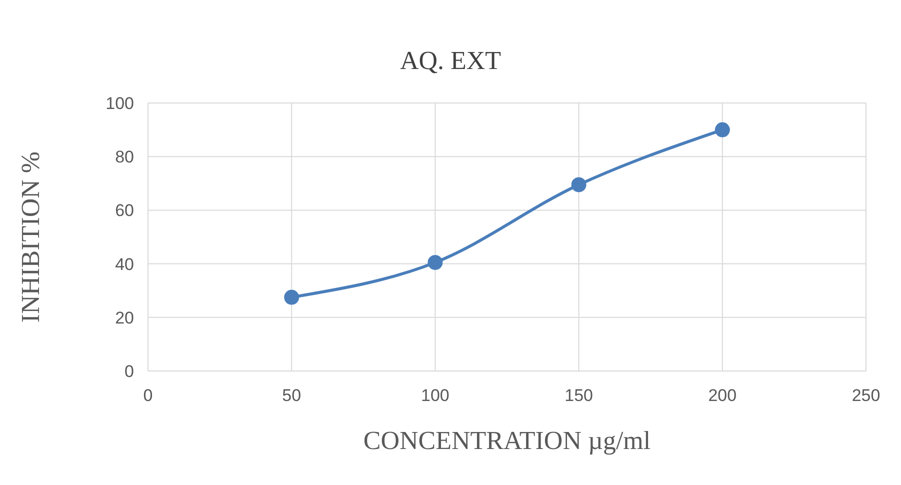 Image resolution: width=901 pixels, height=485 pixels. What do you see at coordinates (124, 264) in the screenshot?
I see `y-tick-label: 40` at bounding box center [124, 264].